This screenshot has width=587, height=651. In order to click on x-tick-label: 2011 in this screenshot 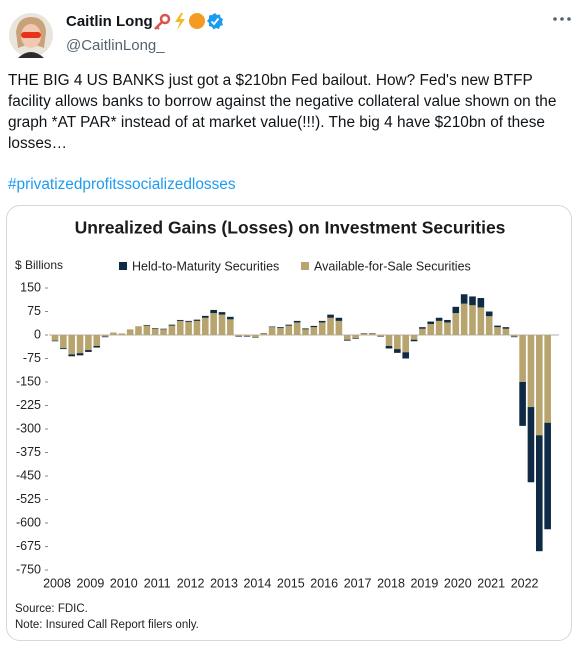, I will do `click(157, 583)`.